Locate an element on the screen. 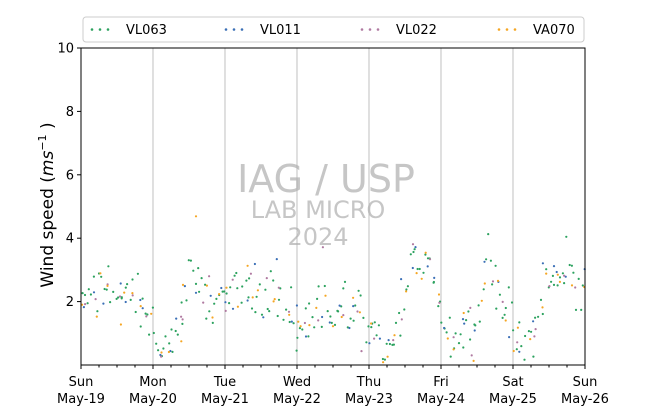  y-tick-label: 8 is located at coordinates (70, 112).